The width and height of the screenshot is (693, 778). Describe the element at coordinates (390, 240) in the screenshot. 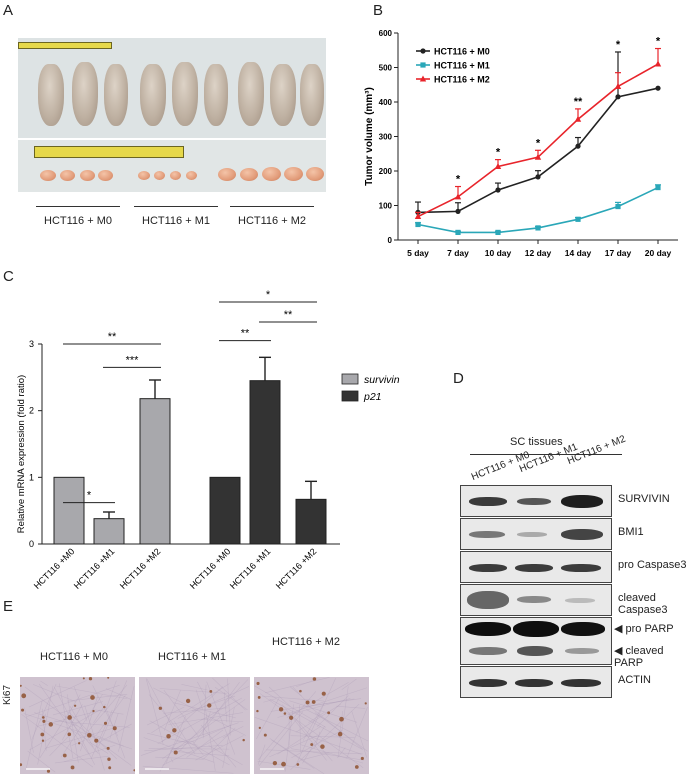

I see `y-tick-label: 0` at that location.